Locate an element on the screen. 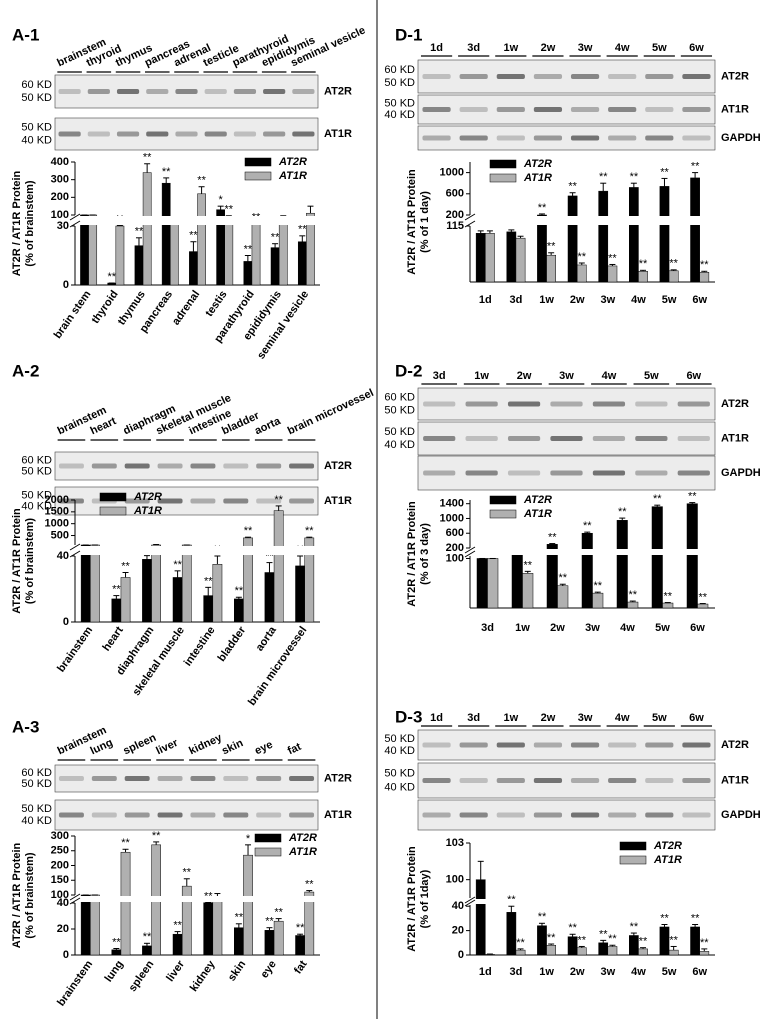 This screenshot has width=760, height=1019. x-tick-label: brain stem is located at coordinates (73, 314).